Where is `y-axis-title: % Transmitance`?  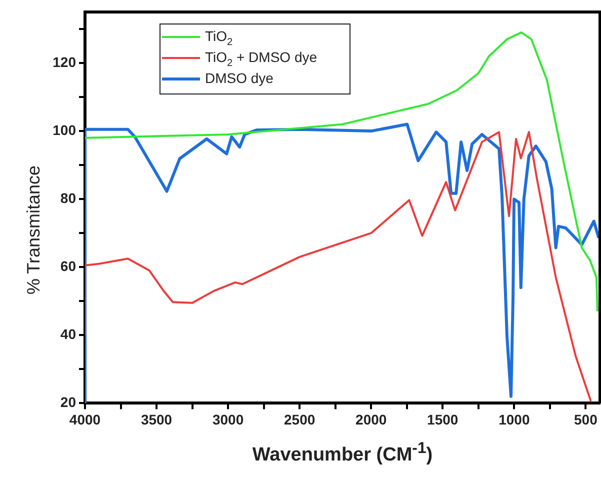 y-axis-title: % Transmitance is located at coordinates (34, 230).